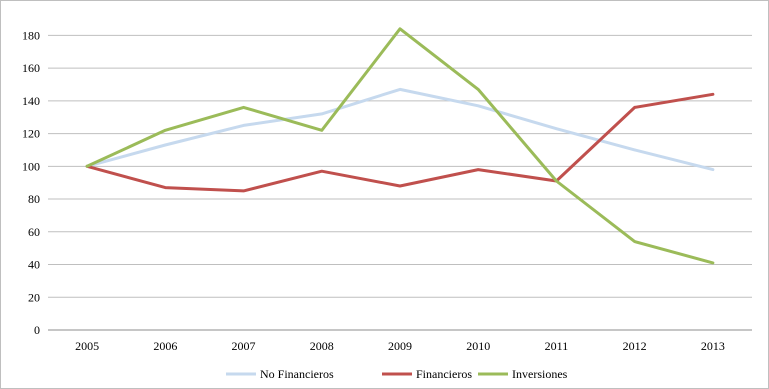 The height and width of the screenshot is (389, 769). I want to click on y-tick-label: 60, so click(34, 232).